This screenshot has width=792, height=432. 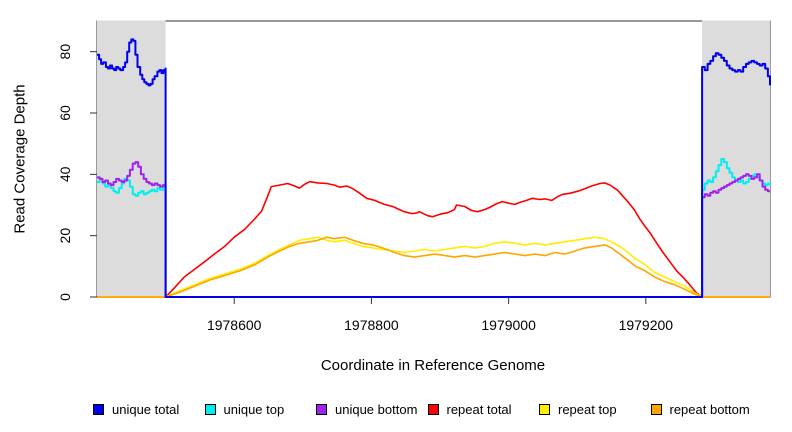 What do you see at coordinates (709, 409) in the screenshot?
I see `legend-label: repeat bottom` at bounding box center [709, 409].